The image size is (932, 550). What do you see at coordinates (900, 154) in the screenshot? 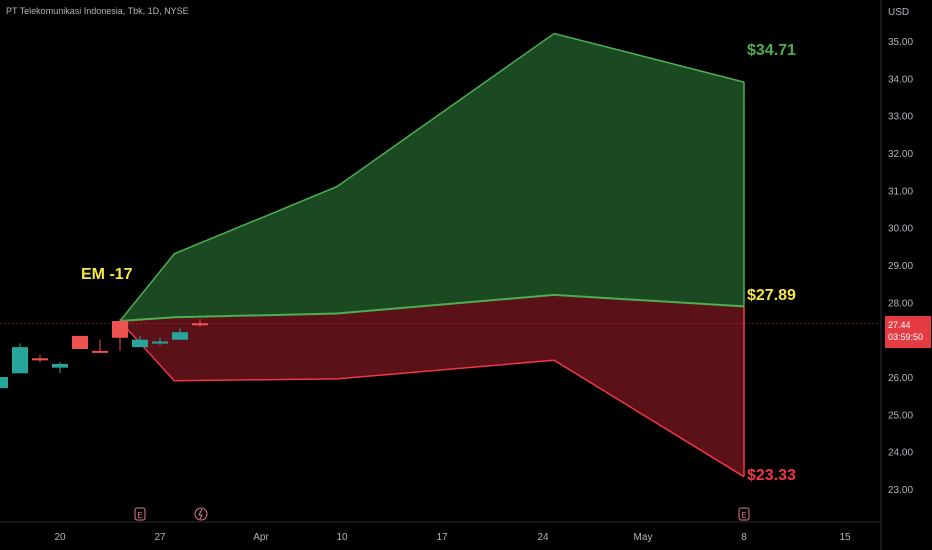
I see `y-tick-label: 32.00` at bounding box center [900, 154].